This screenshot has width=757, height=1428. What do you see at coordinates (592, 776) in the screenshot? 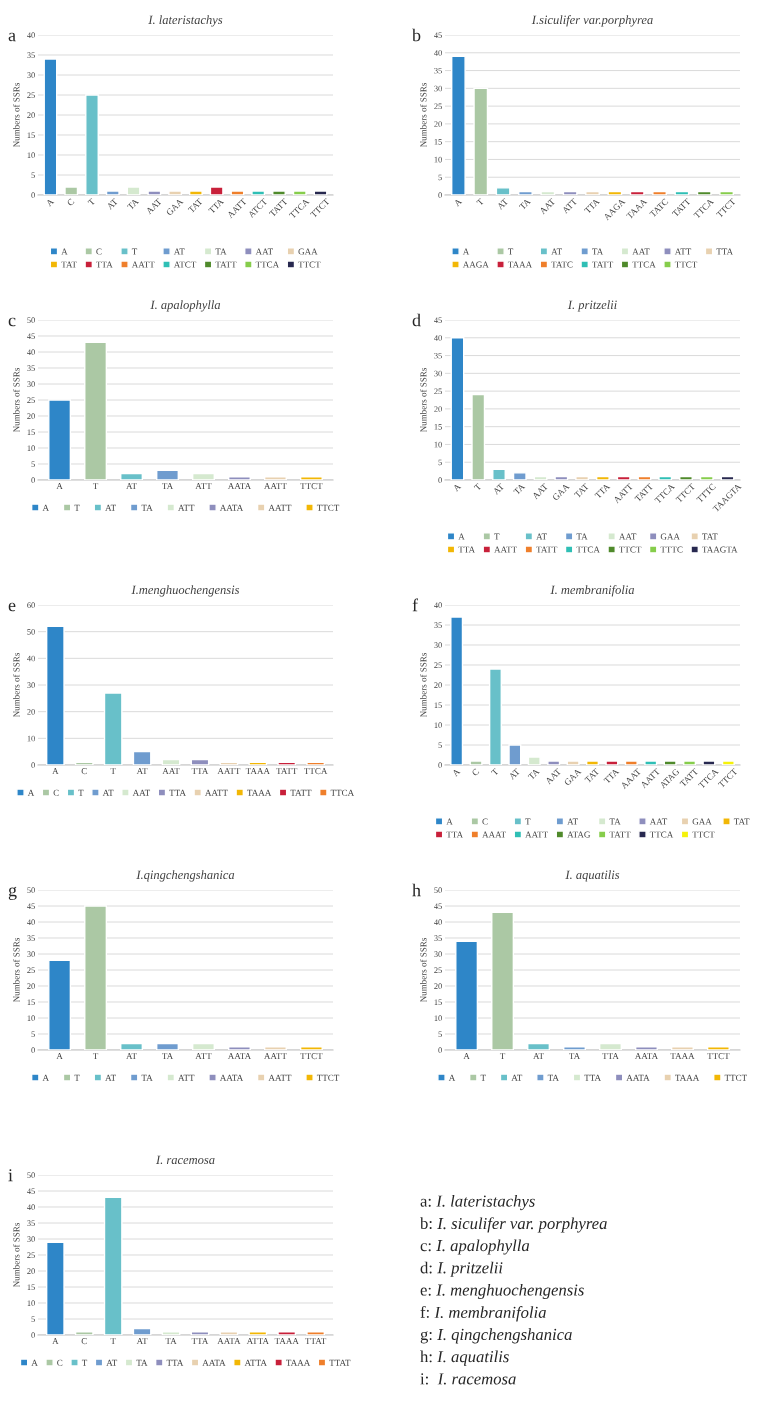
I see `x-tick-label: TAT` at bounding box center [592, 776].